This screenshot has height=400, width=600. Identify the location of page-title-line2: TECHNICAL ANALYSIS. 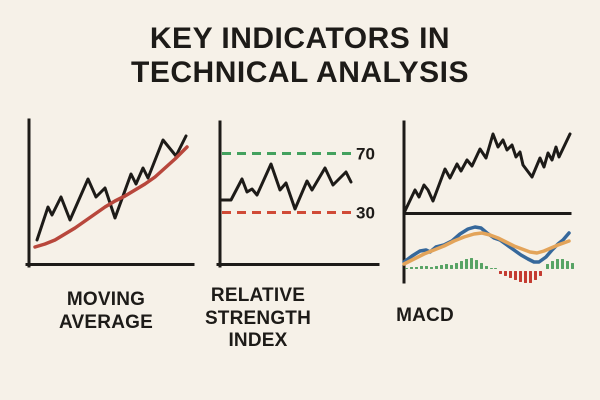
(300, 72).